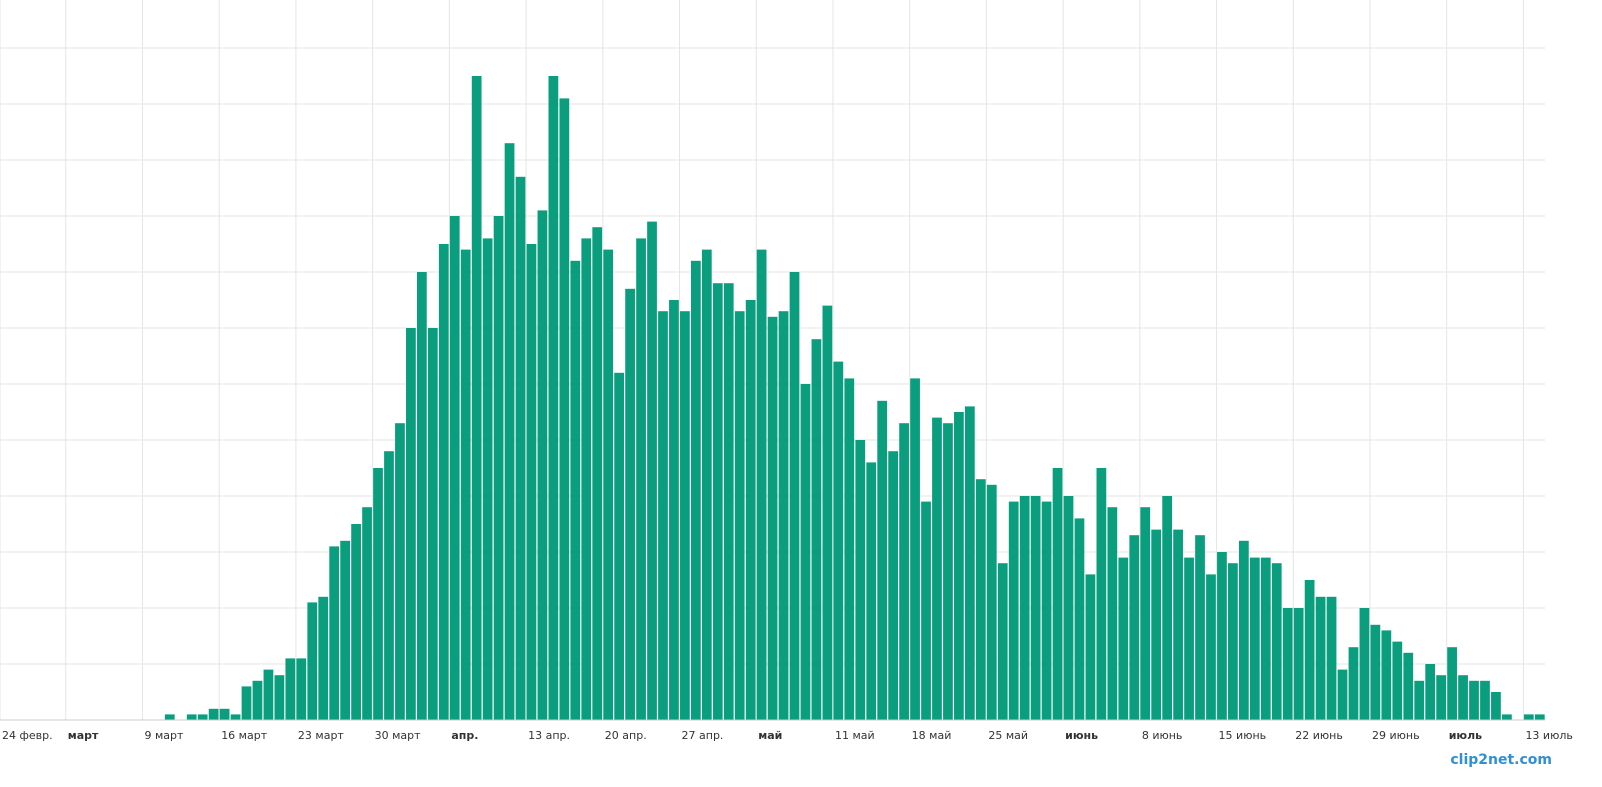  What do you see at coordinates (464, 735) in the screenshot?
I see `x-tick-label: апр.` at bounding box center [464, 735].